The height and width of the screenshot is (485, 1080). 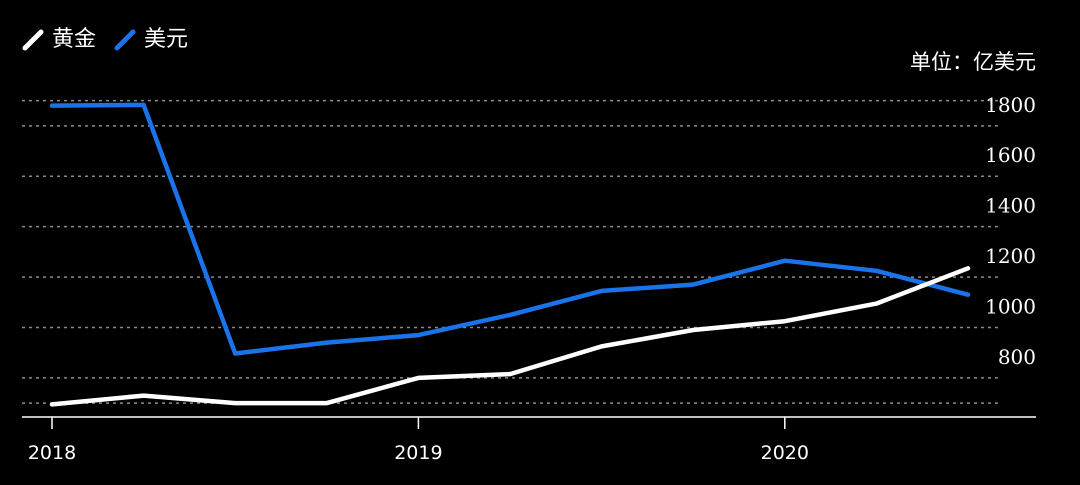 I want to click on y-tick: 800, so click(x=1017, y=357).